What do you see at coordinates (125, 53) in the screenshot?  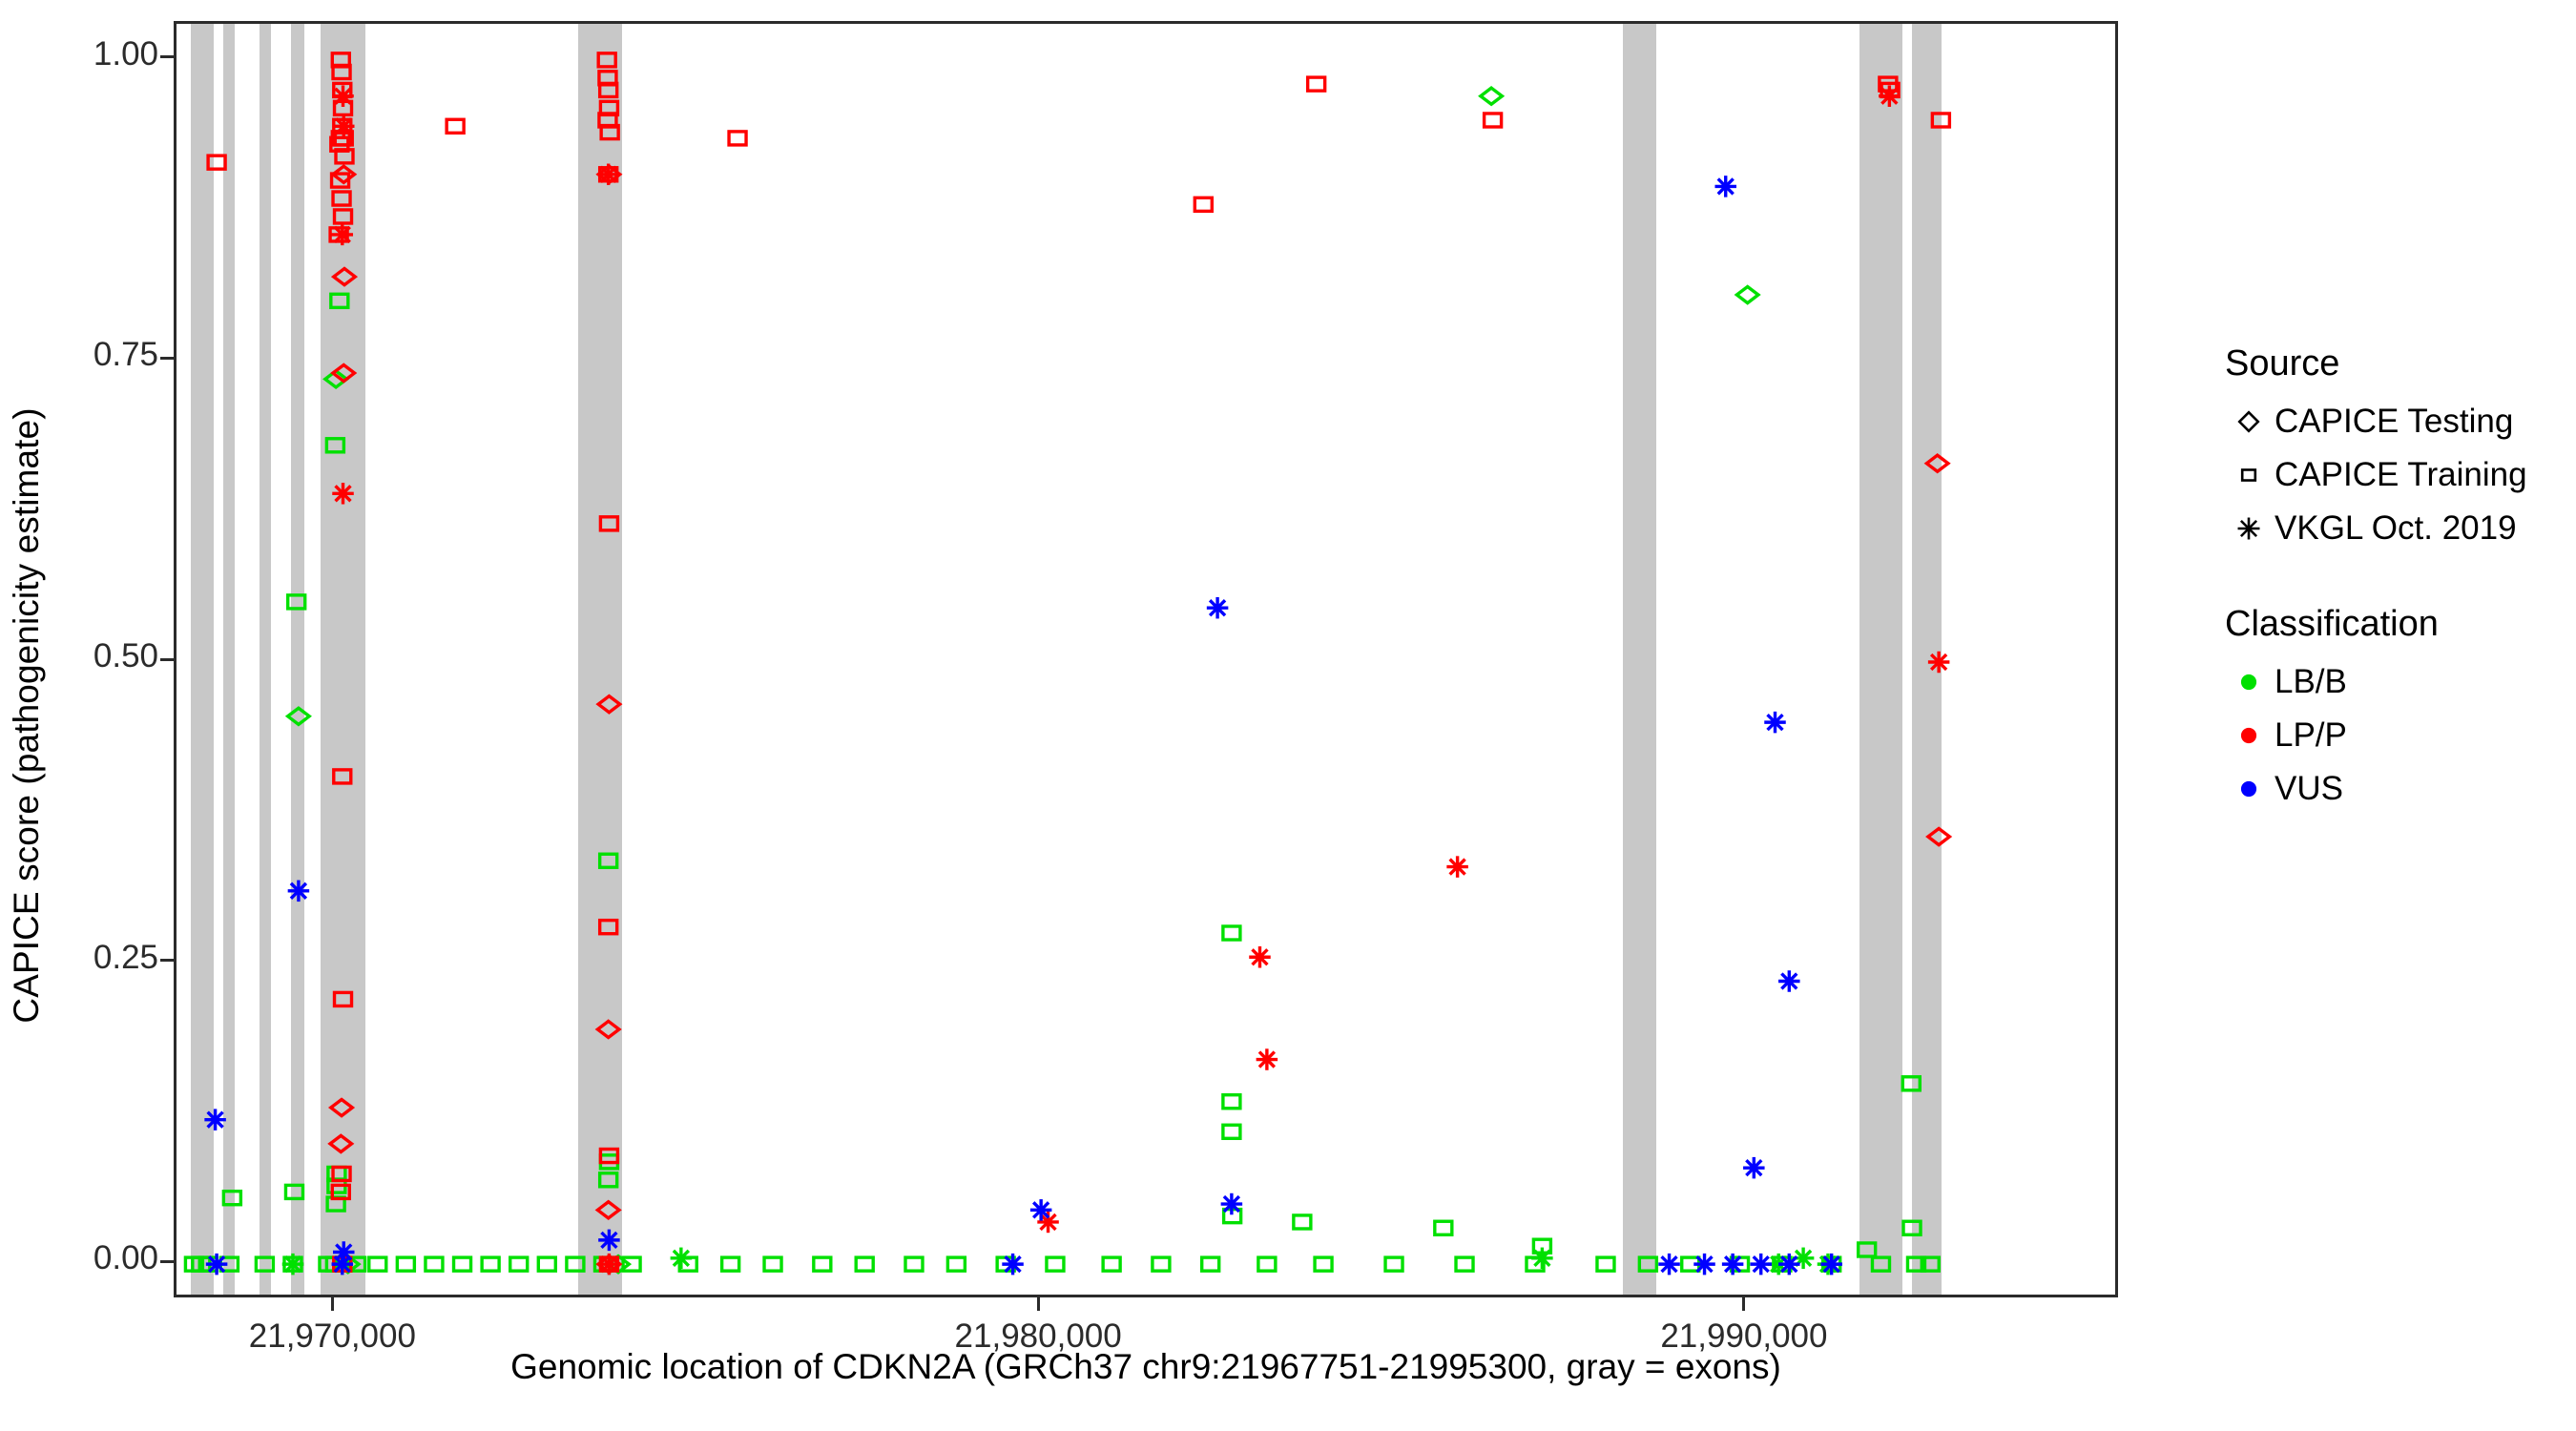 I see `y-tick-label: 1.00` at bounding box center [125, 53].